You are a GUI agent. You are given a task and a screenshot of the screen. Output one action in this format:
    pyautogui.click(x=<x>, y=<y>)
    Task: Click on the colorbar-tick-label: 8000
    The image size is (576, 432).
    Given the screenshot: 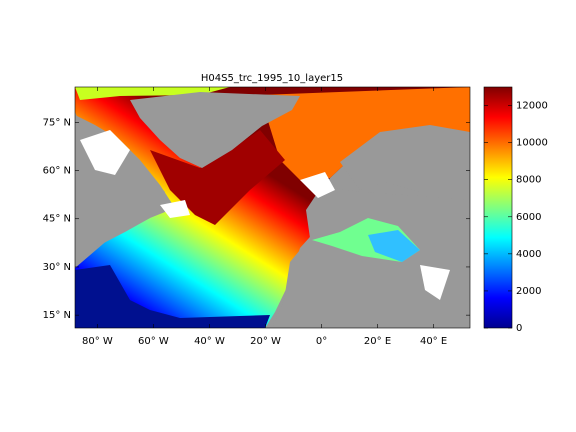 What is the action you would take?
    pyautogui.click(x=528, y=180)
    